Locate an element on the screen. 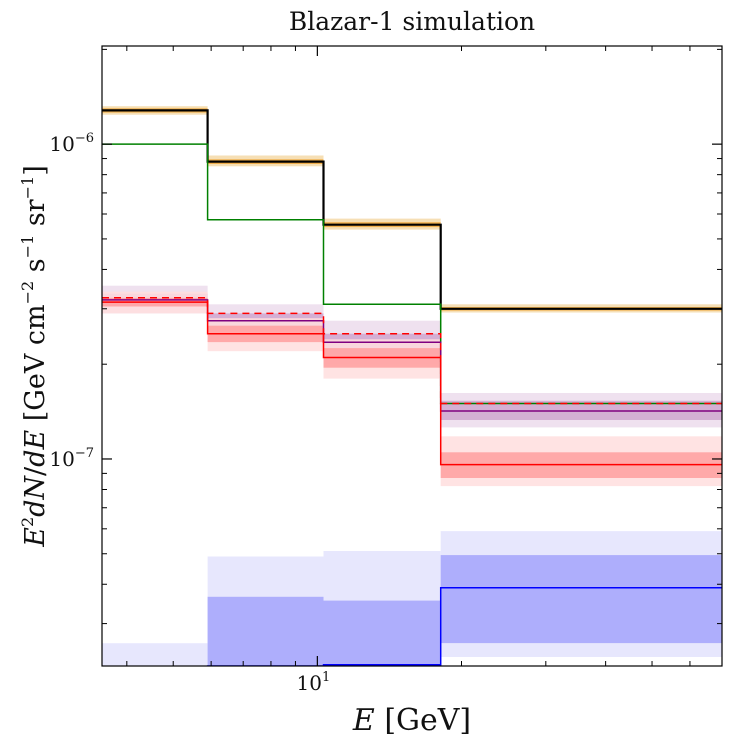  chart-title: Blazar-1 simulation is located at coordinates (412, 21).